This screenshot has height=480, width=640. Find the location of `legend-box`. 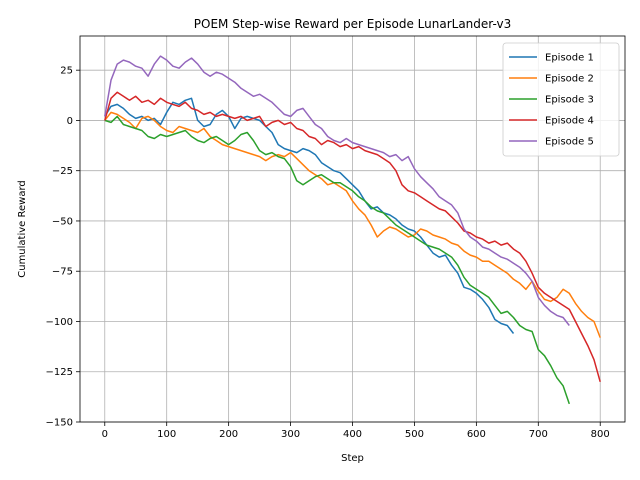

legend-box is located at coordinates (561, 99).